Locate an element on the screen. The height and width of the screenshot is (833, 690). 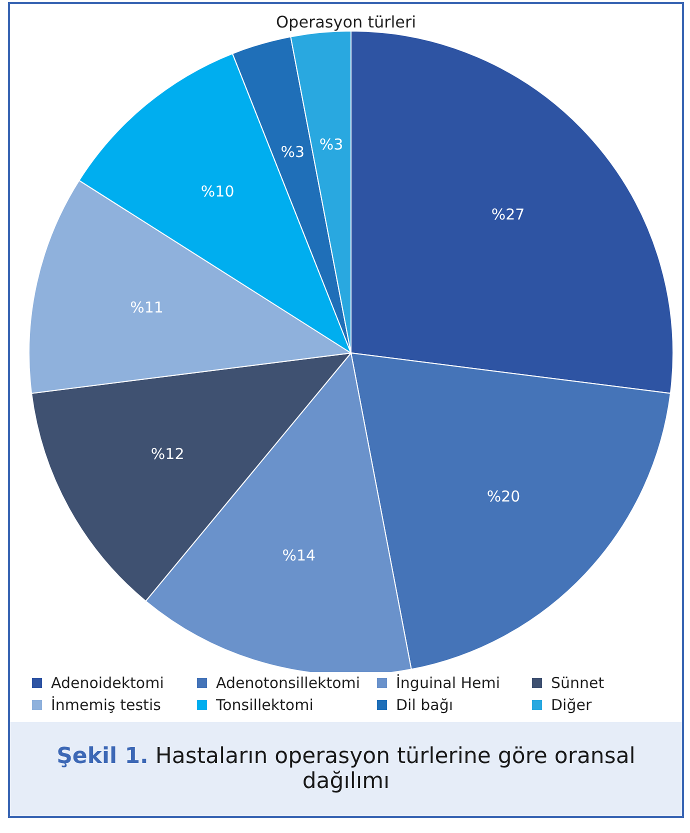
data-label: %27 is located at coordinates (508, 215).